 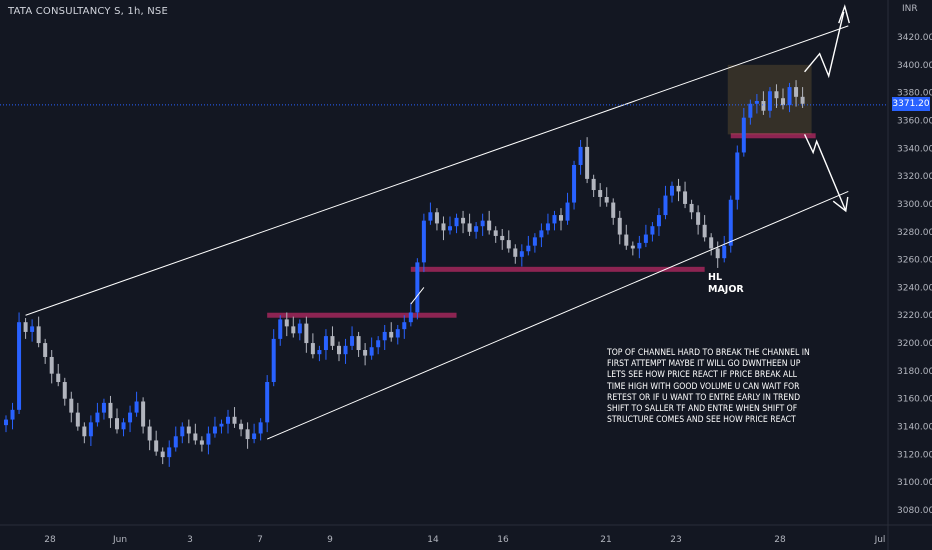 I want to click on x-tick-label: 7, so click(x=260, y=540).